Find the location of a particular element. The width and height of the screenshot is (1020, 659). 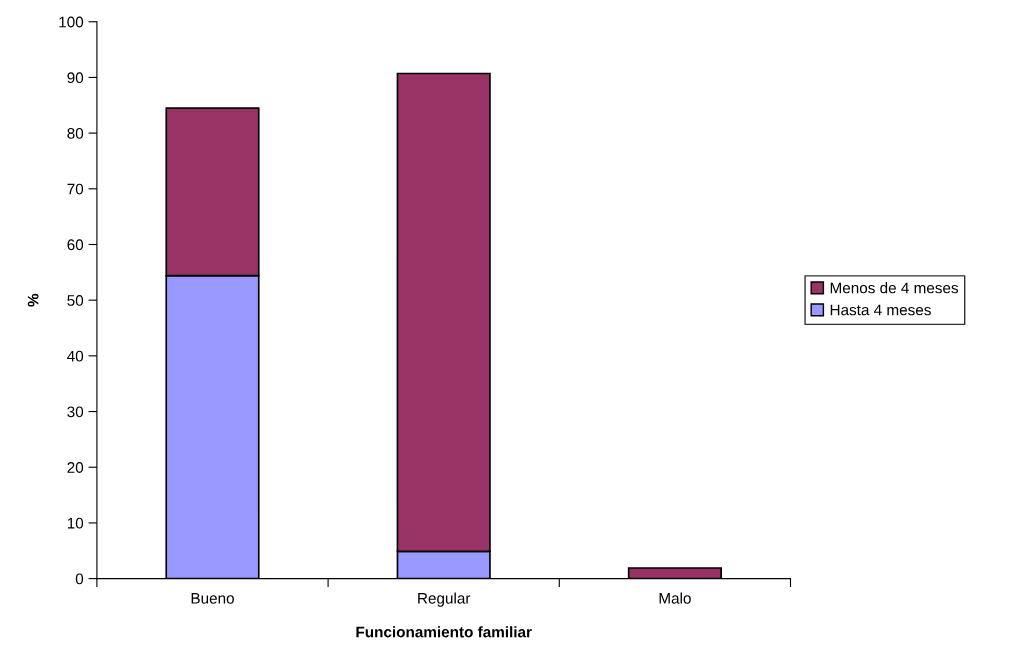

y-tick-label: 80 is located at coordinates (75, 133).